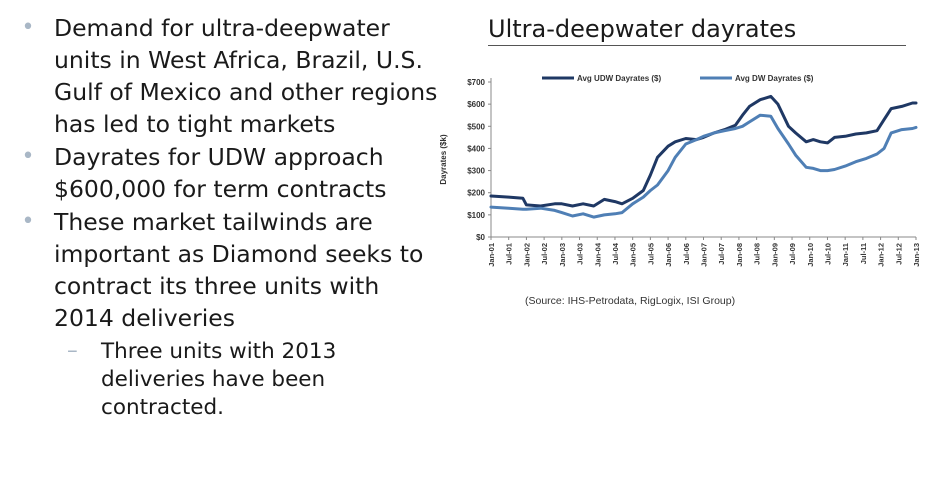  What do you see at coordinates (827, 254) in the screenshot?
I see `x-tick-label: Jul-10` at bounding box center [827, 254].